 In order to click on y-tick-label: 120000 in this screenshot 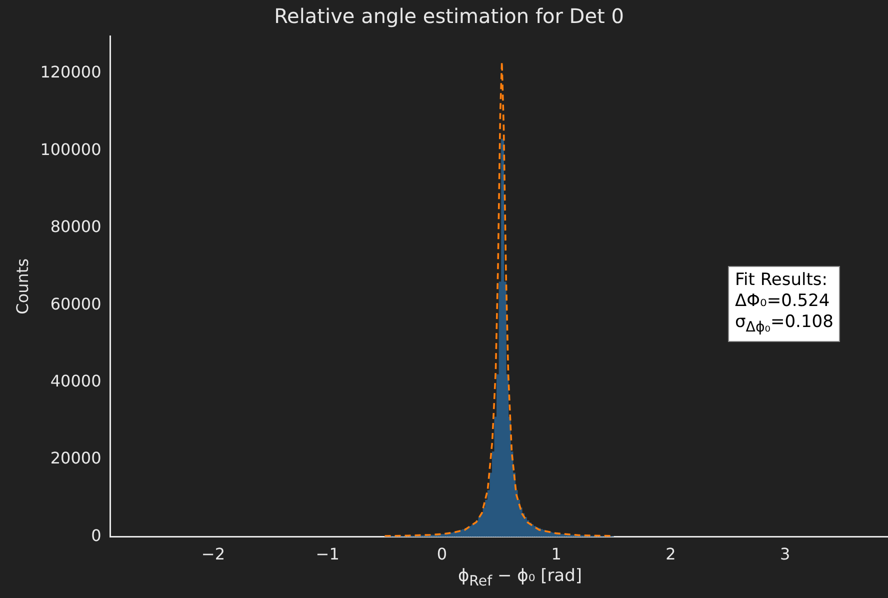, I will do `click(71, 72)`.